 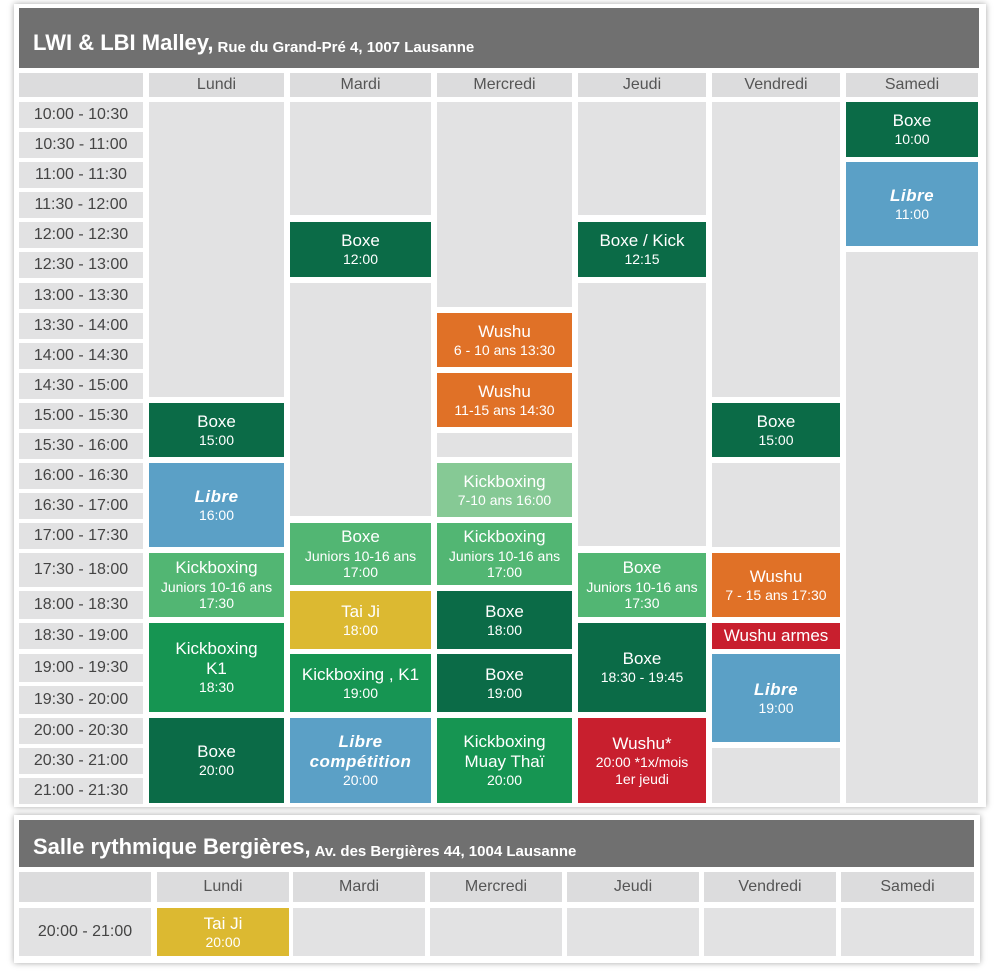 What do you see at coordinates (81, 668) in the screenshot?
I see `time-slot: 19:00 - 19:30` at bounding box center [81, 668].